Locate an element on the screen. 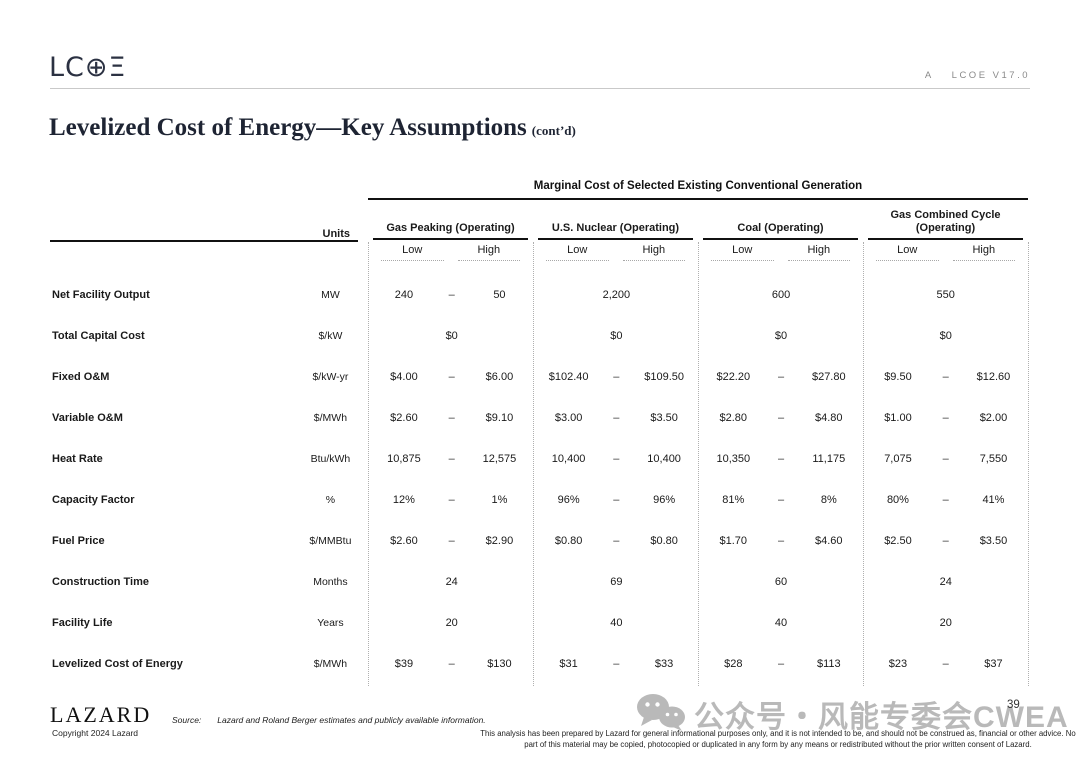  row-values: $0 $0 $0 $0 is located at coordinates (698, 336).